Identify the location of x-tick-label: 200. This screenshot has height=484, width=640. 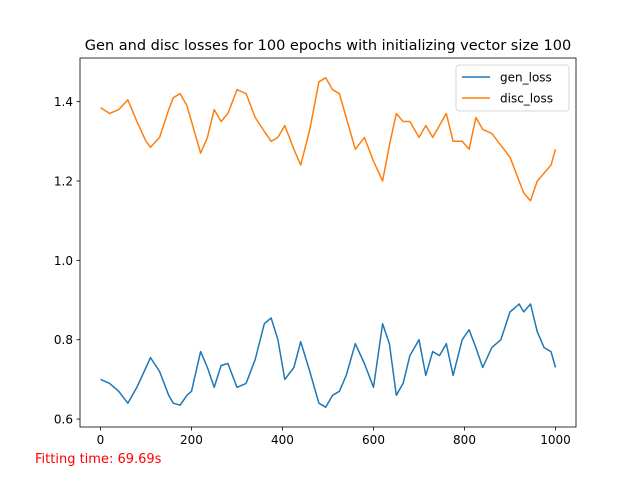
(191, 440).